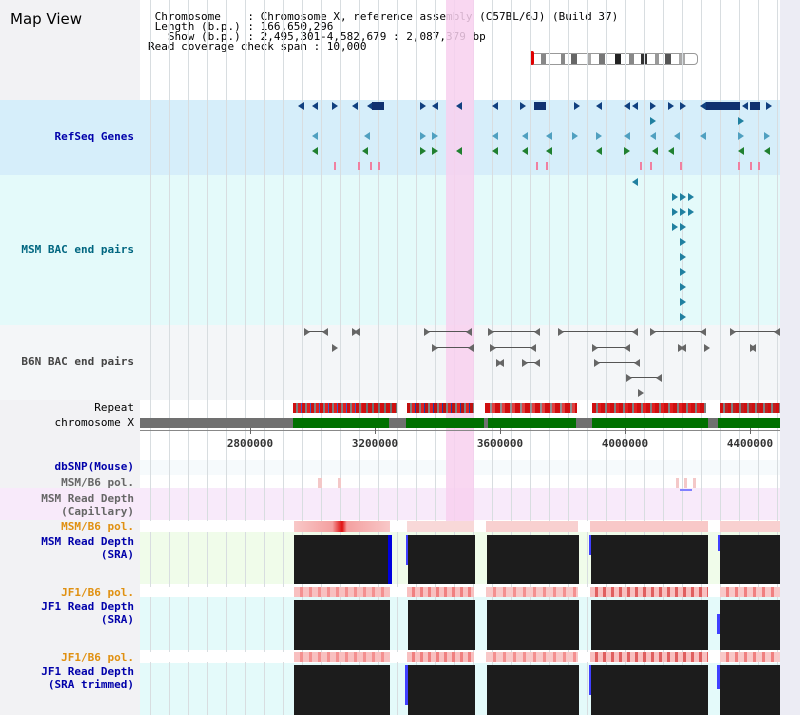  I want to click on jf1-depth-label-1: JF1 Read Depth, so click(87, 606).